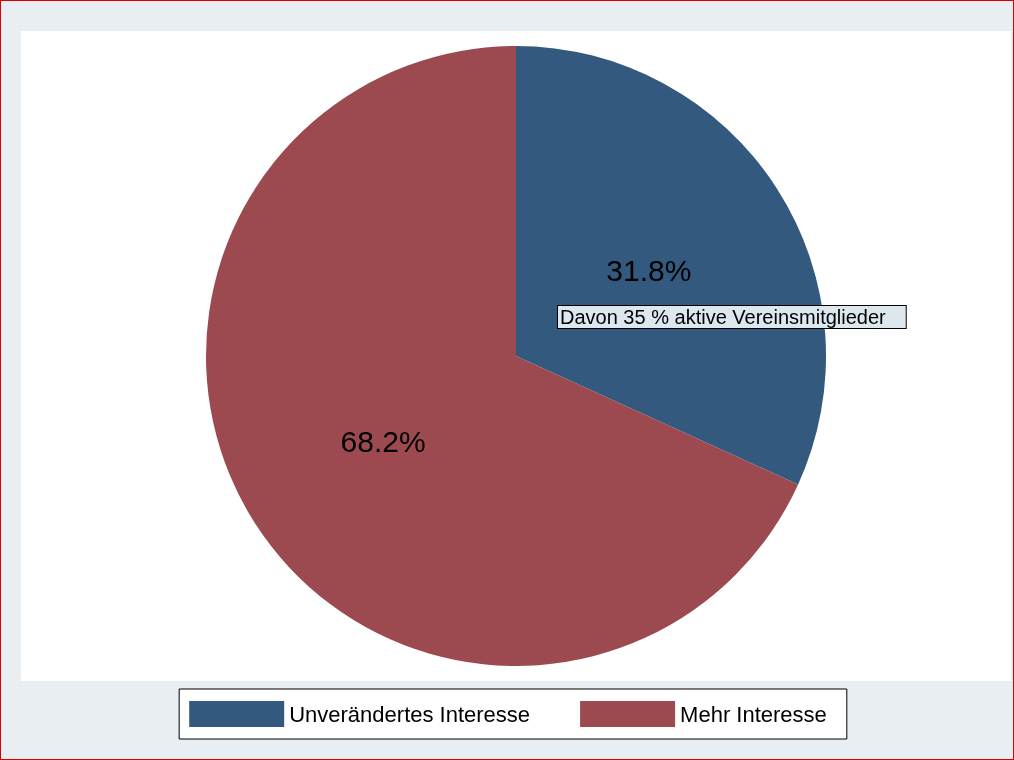 The image size is (1014, 760). What do you see at coordinates (383, 441) in the screenshot?
I see `data-label: 68.2%` at bounding box center [383, 441].